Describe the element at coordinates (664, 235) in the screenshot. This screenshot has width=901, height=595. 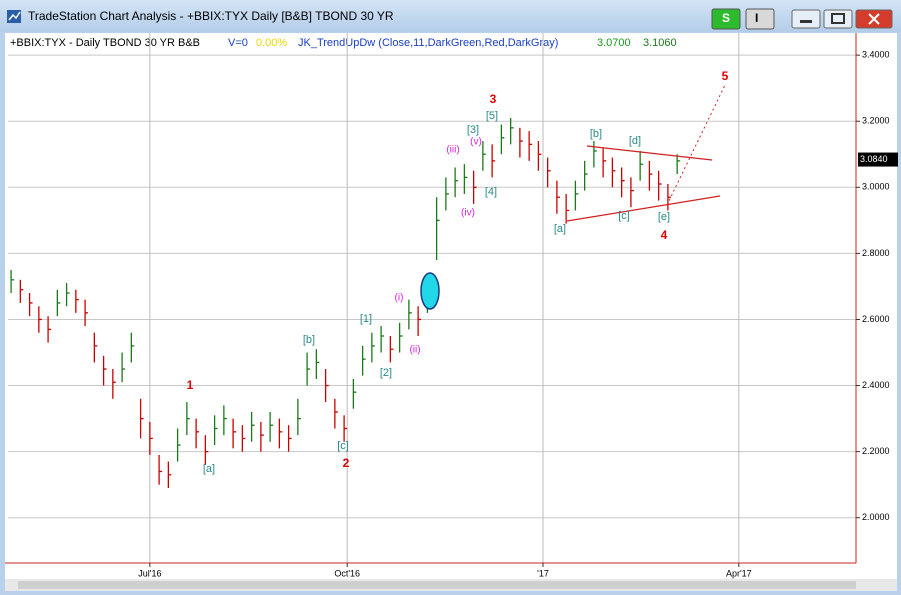
I see `wave-label: 4` at that location.